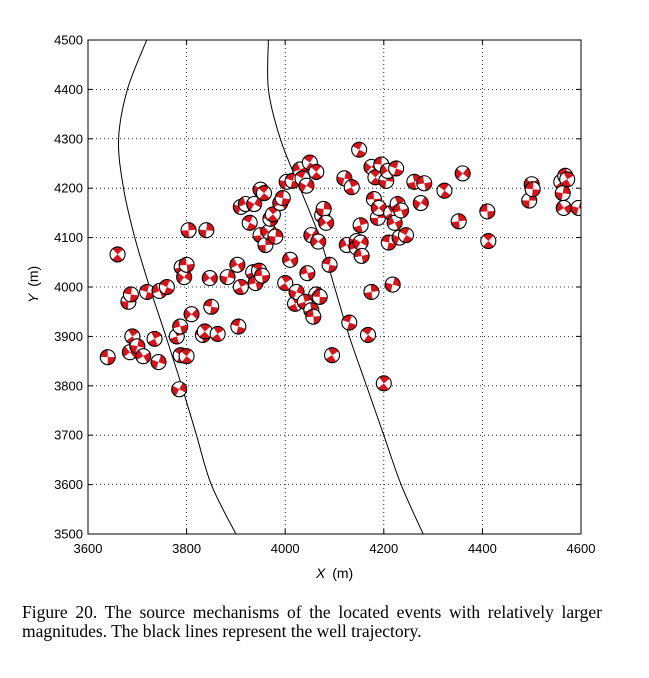 This screenshot has width=649, height=678. Describe the element at coordinates (581, 548) in the screenshot. I see `x-tick-label: 4600` at that location.